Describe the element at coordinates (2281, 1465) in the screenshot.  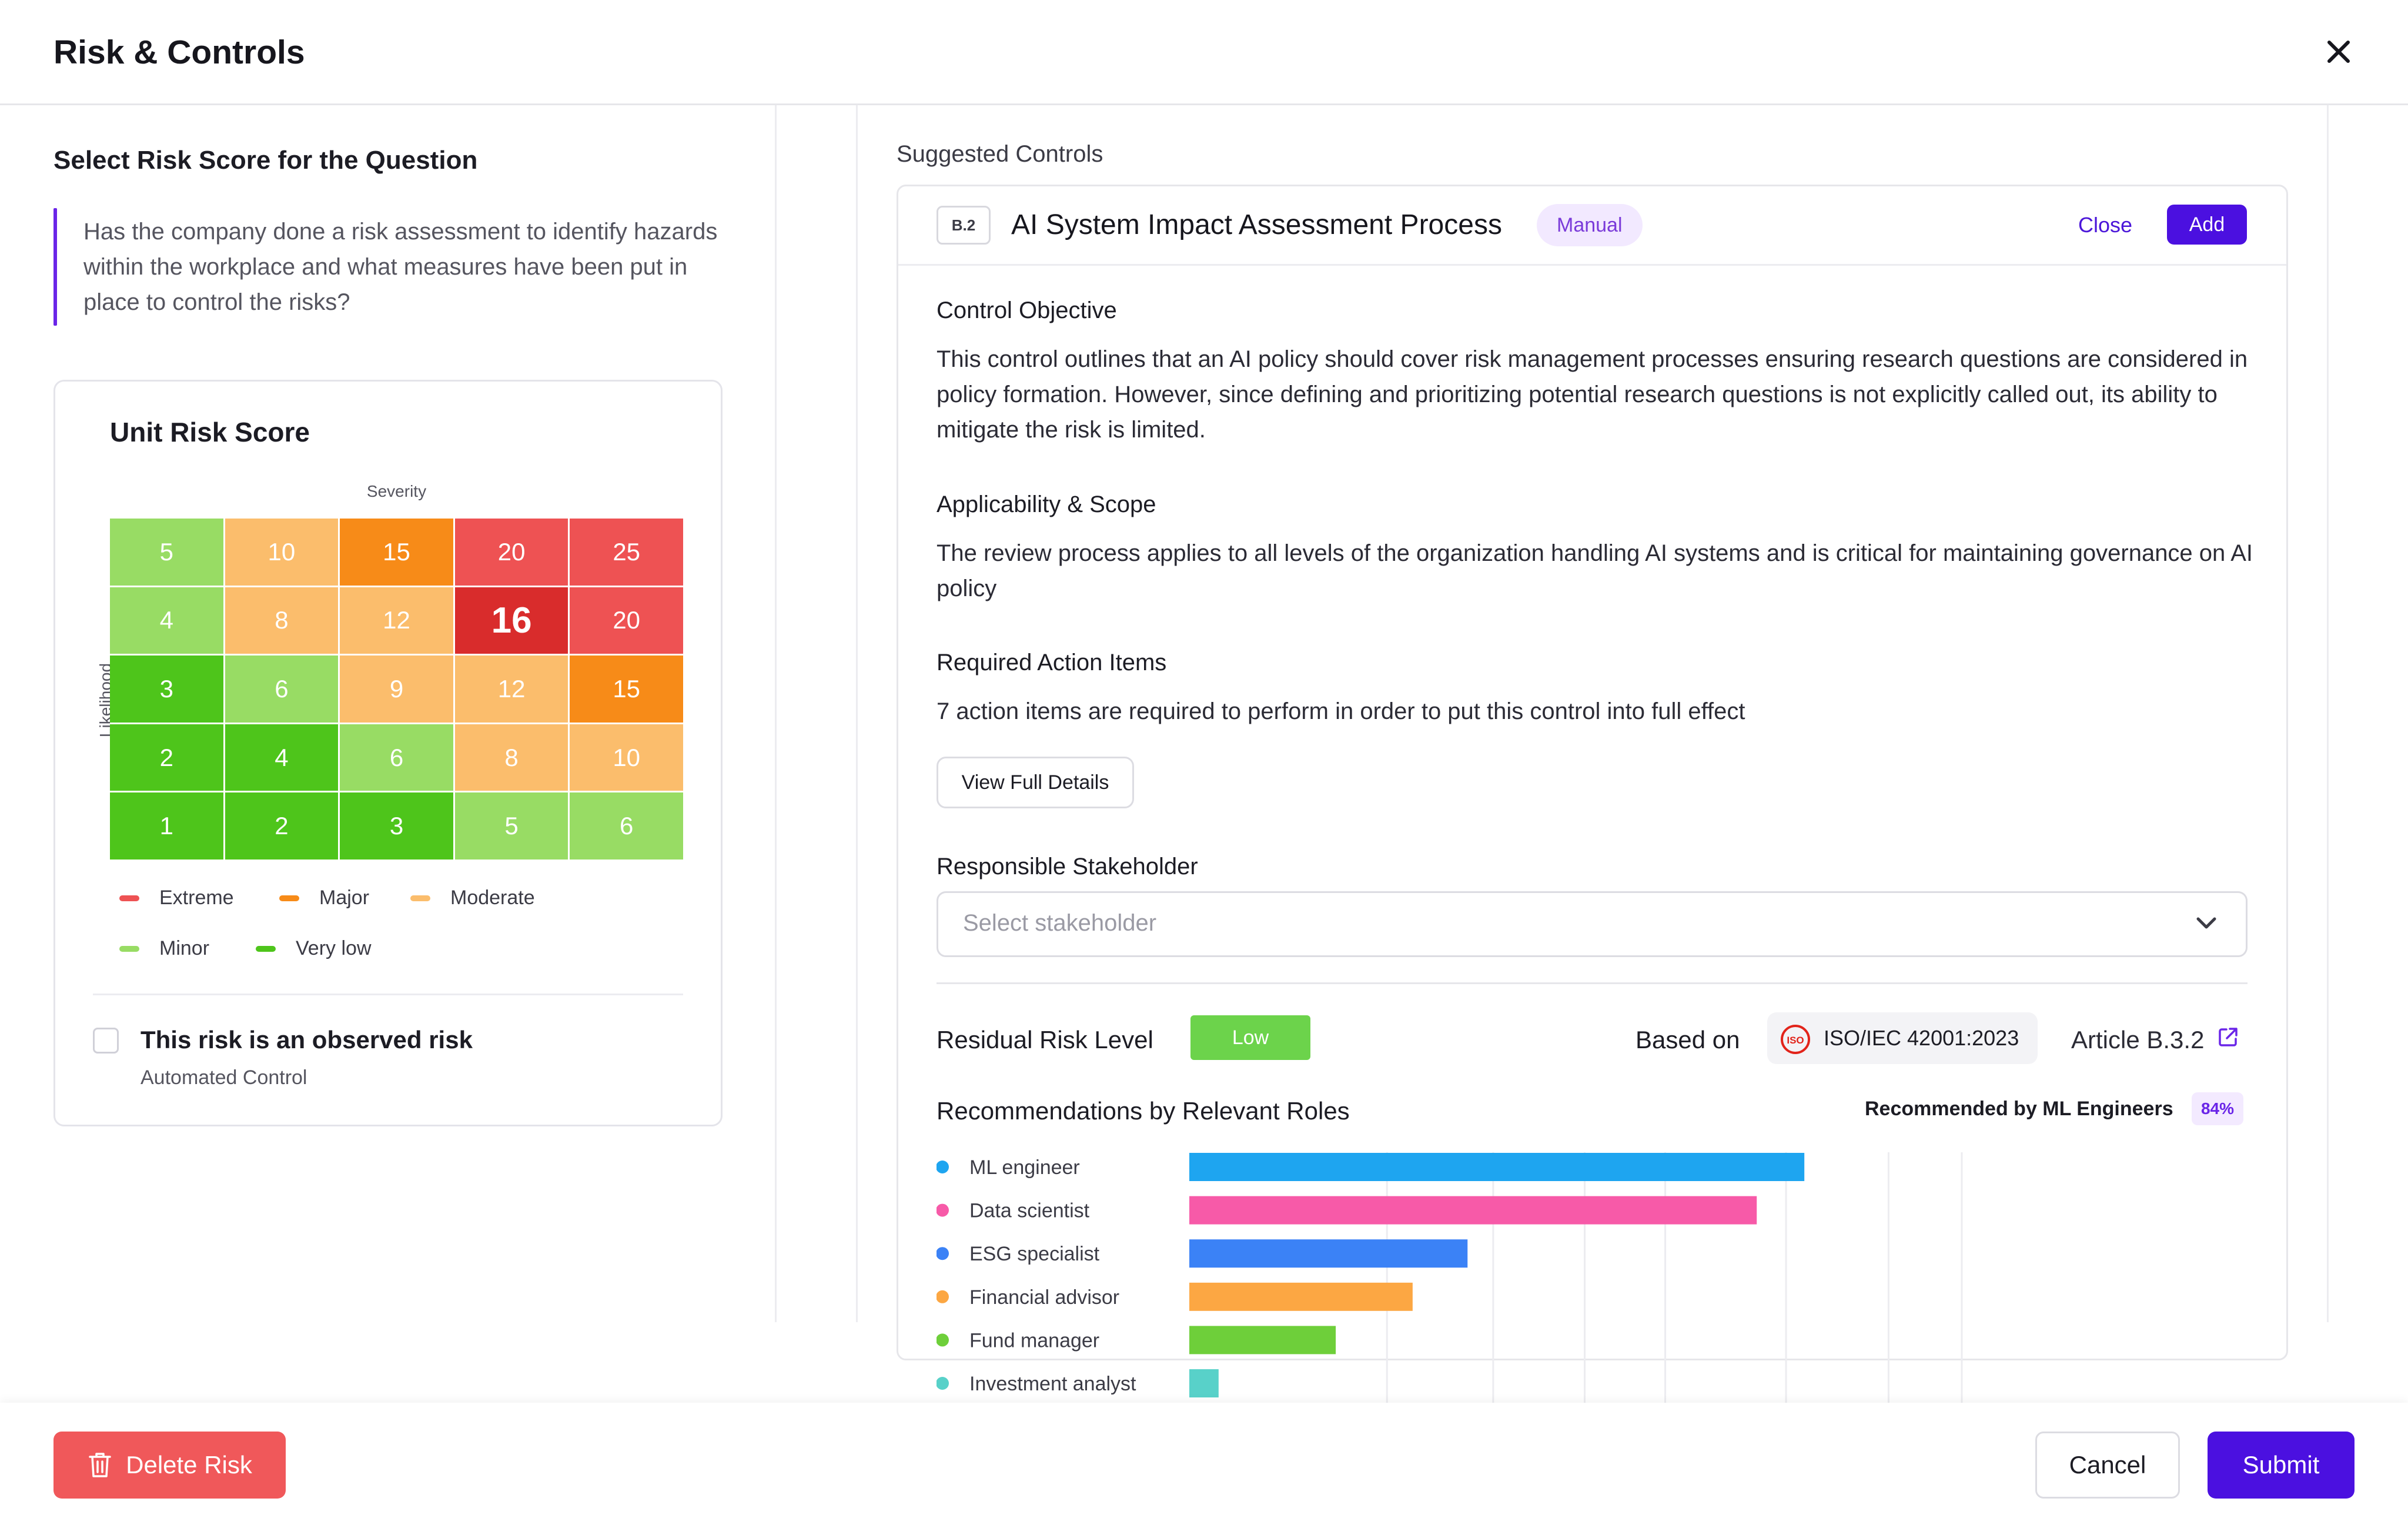
I see `submit-button: Submit` at that location.